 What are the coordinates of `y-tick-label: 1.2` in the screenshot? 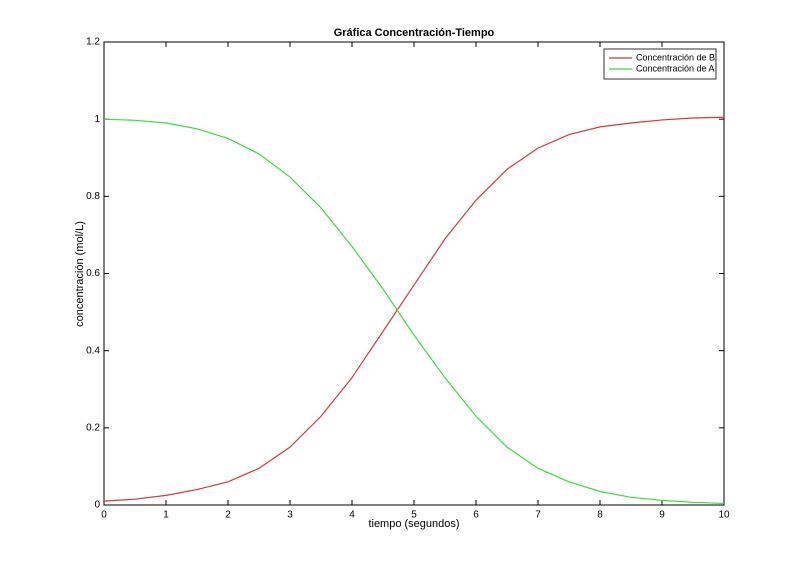 It's located at (93, 42).